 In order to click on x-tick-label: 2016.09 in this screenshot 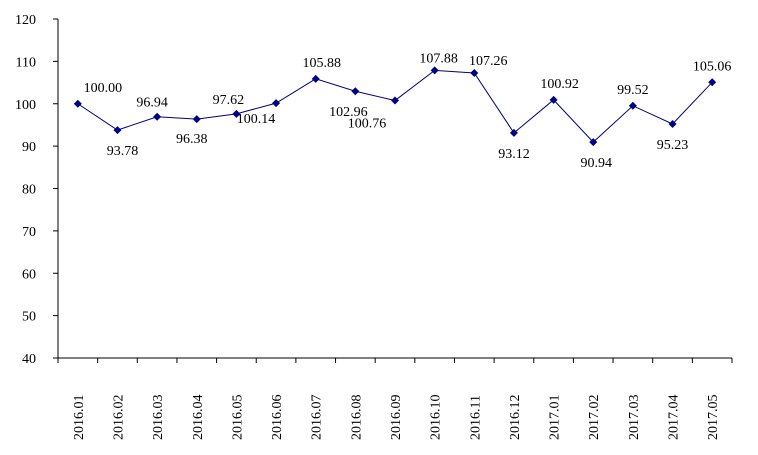, I will do `click(396, 418)`.